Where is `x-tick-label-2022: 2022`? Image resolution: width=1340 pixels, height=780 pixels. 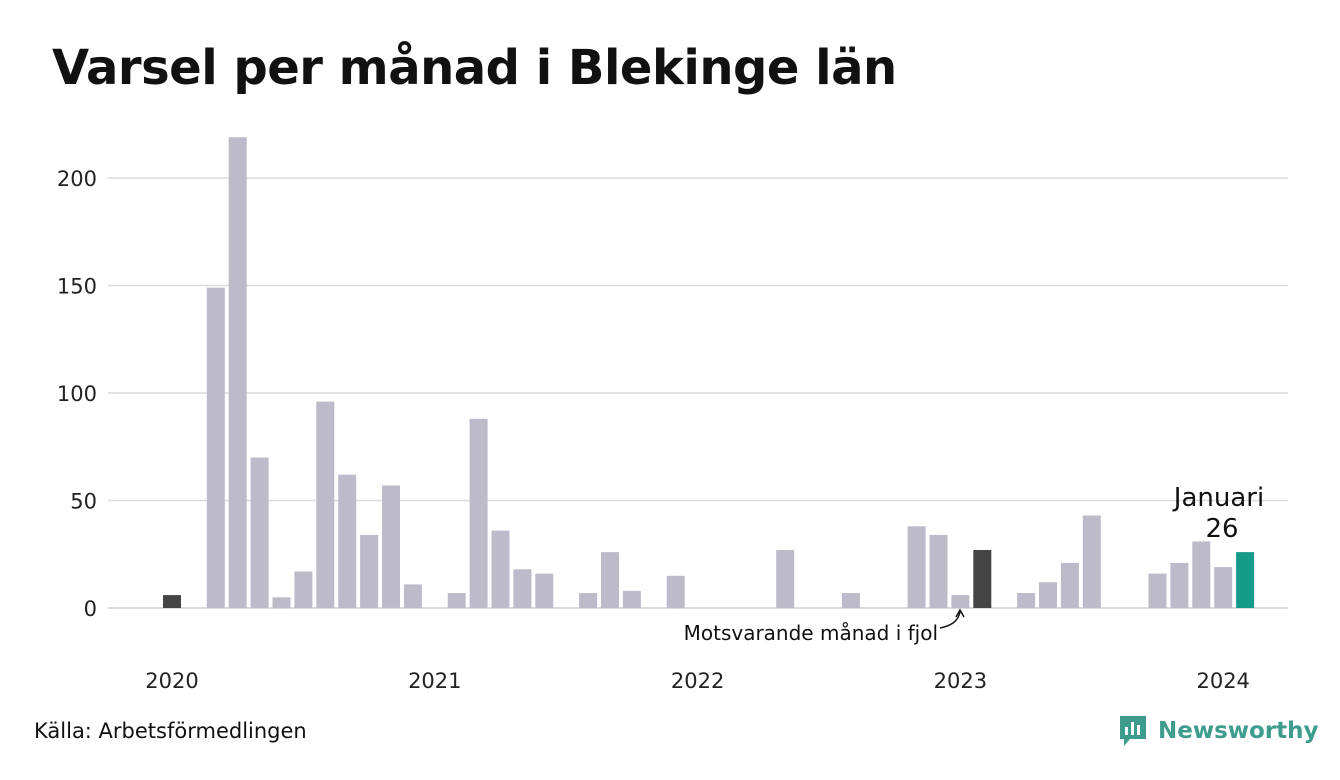 x-tick-label-2022: 2022 is located at coordinates (697, 681).